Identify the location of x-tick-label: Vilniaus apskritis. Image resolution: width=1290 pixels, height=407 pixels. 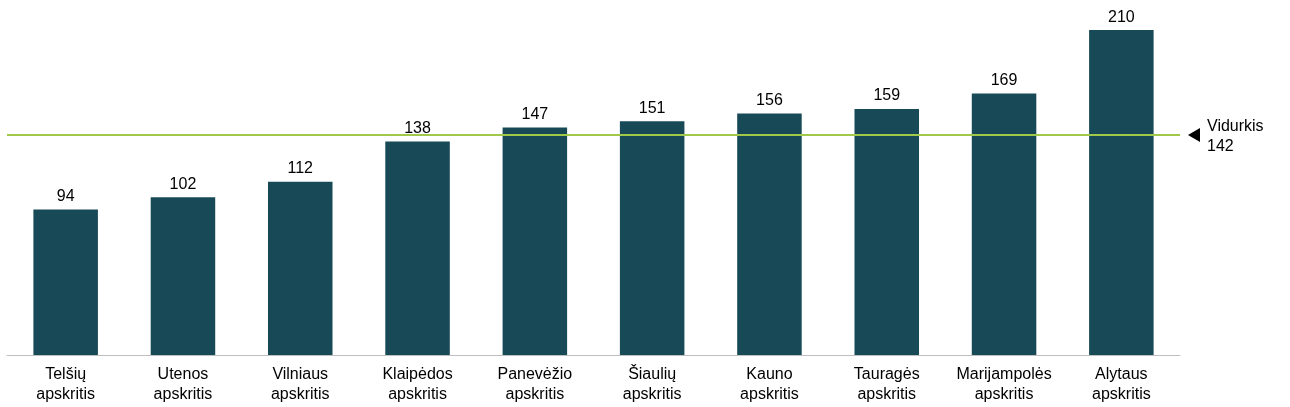
(300, 383).